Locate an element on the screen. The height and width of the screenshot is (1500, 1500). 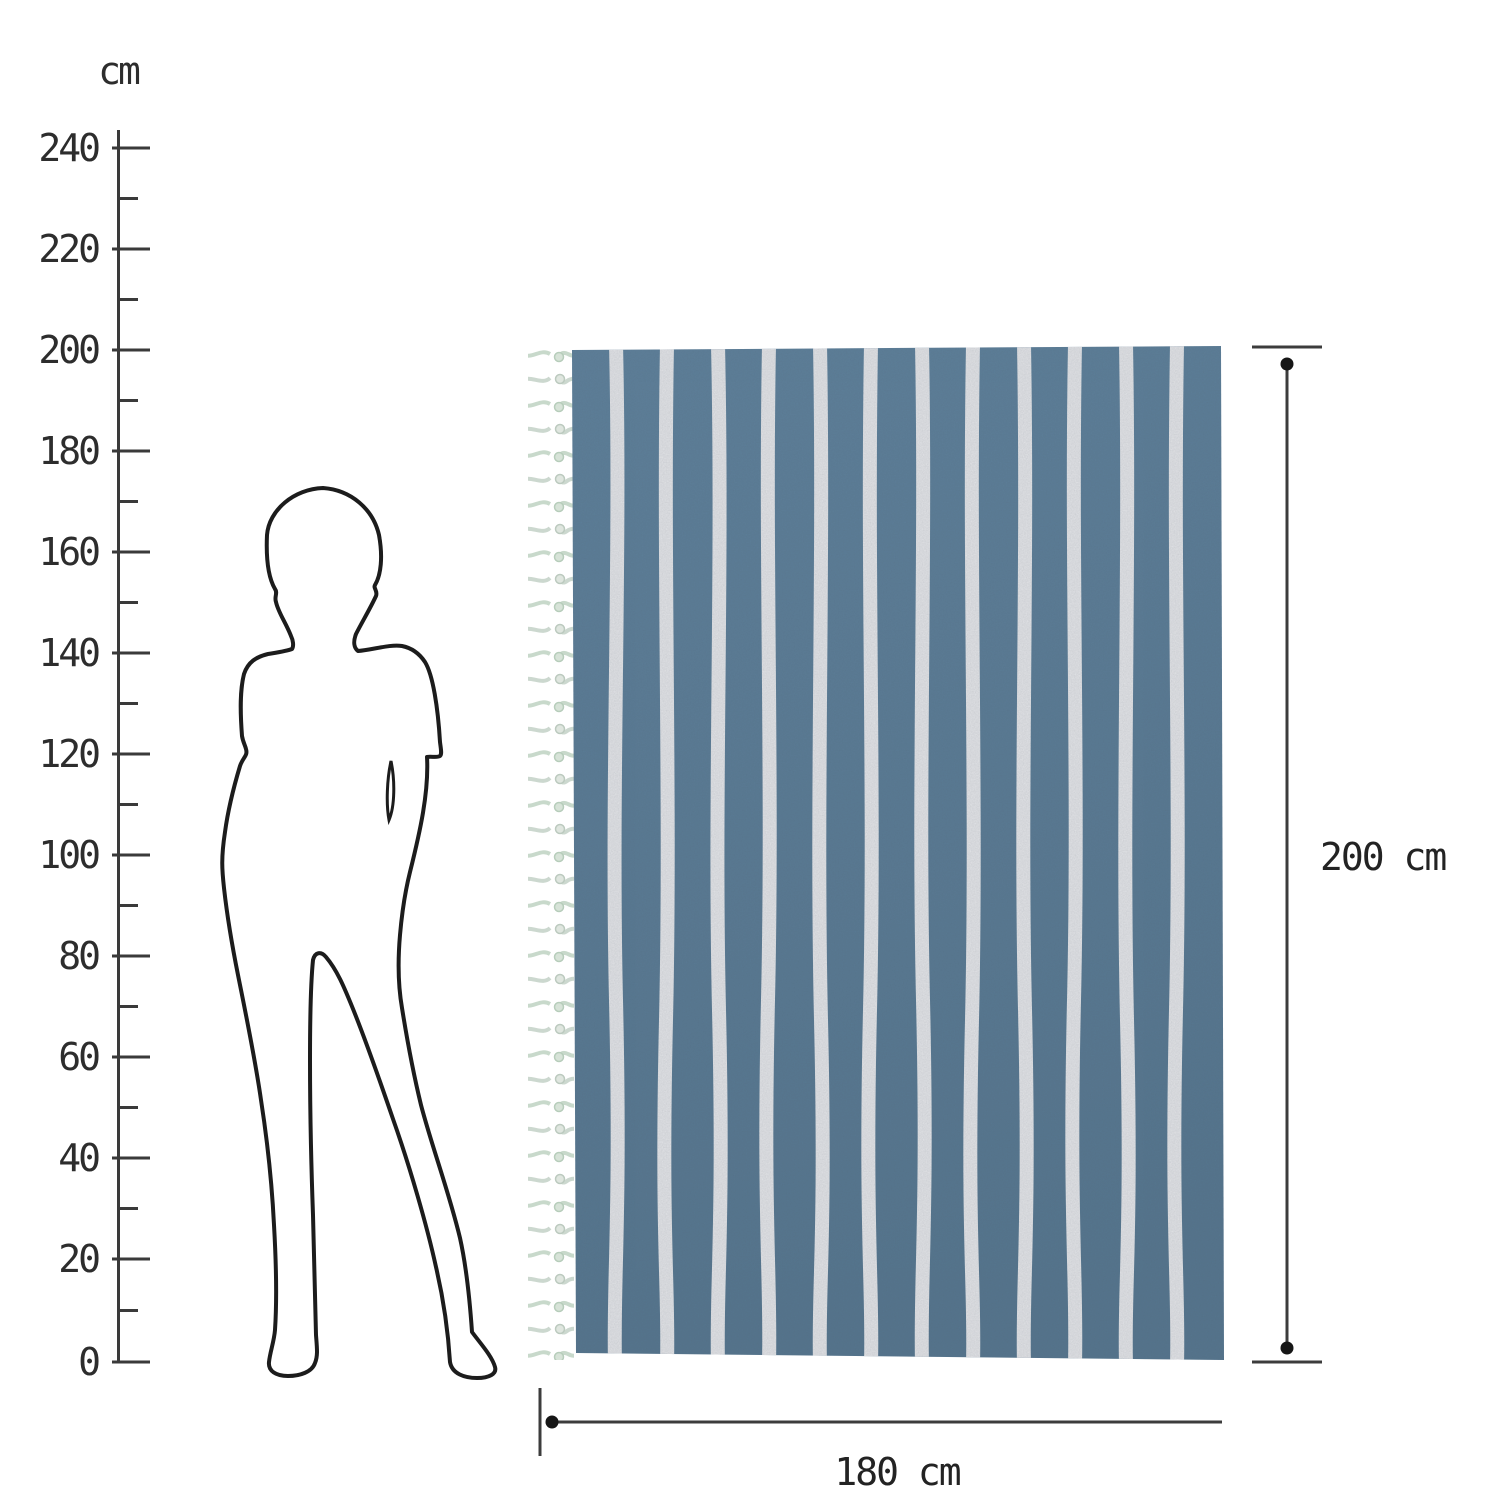
ruler-scale is located at coordinates (131, 747).